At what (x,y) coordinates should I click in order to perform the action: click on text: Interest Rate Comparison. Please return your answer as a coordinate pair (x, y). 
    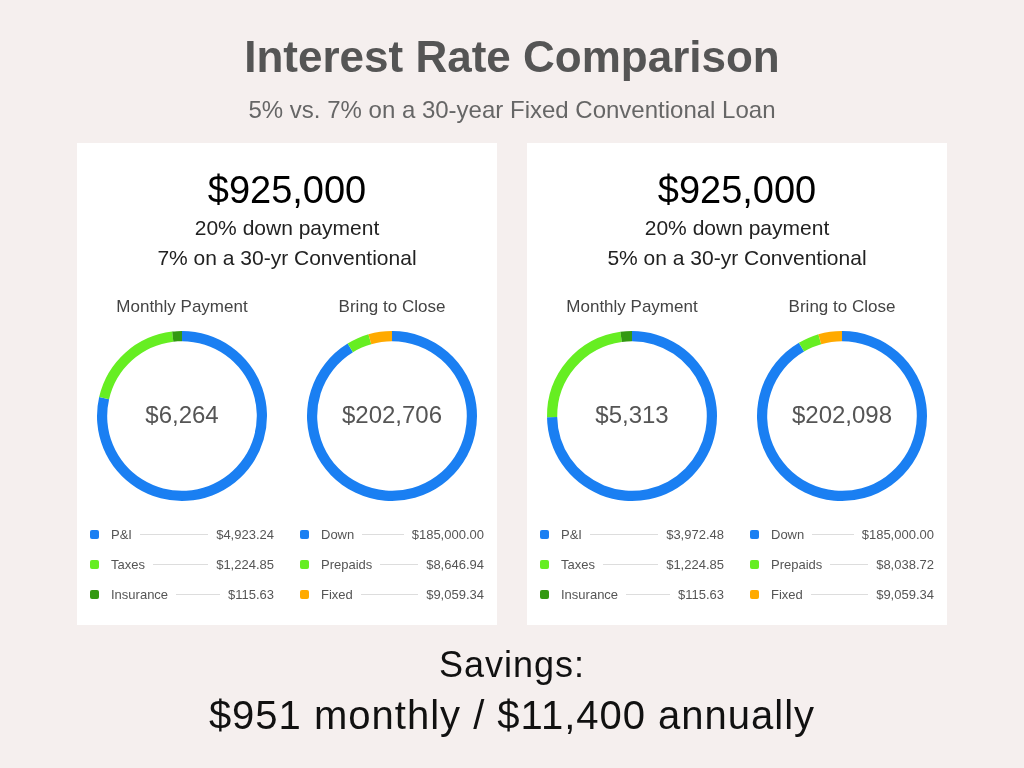
    Looking at the image, I should click on (512, 57).